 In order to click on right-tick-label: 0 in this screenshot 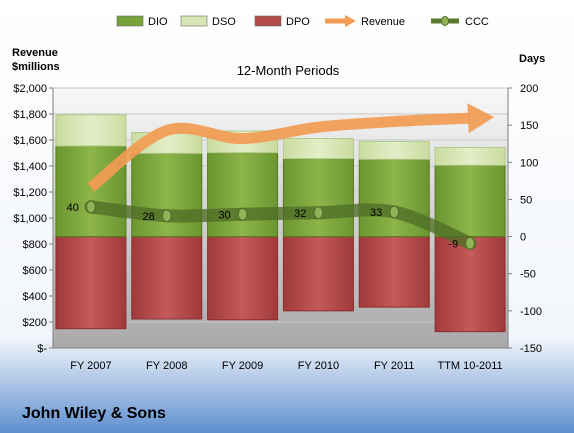, I will do `click(523, 238)`.